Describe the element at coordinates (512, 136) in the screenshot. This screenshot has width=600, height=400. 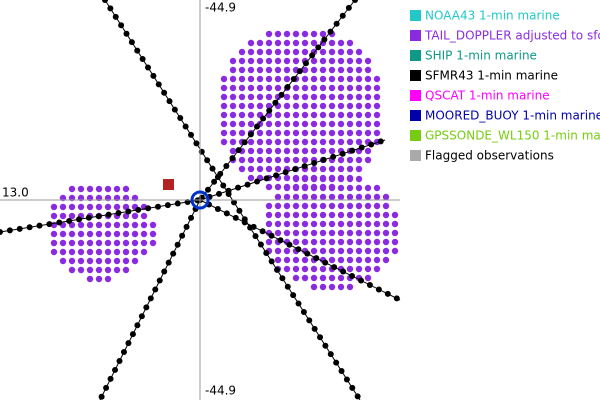
I see `legend-label: GPSSONDE_WL150 1-min marine` at that location.